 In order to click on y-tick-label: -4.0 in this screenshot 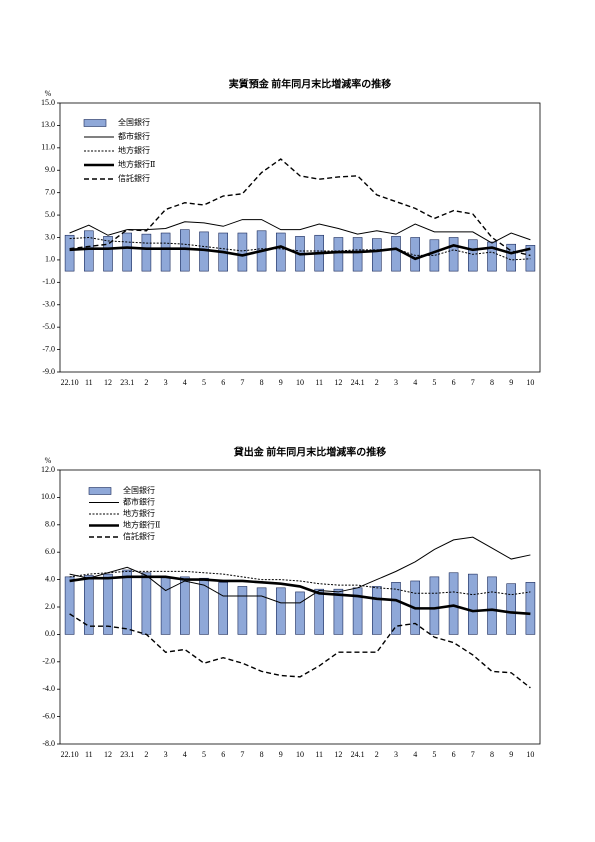, I will do `click(48, 688)`.